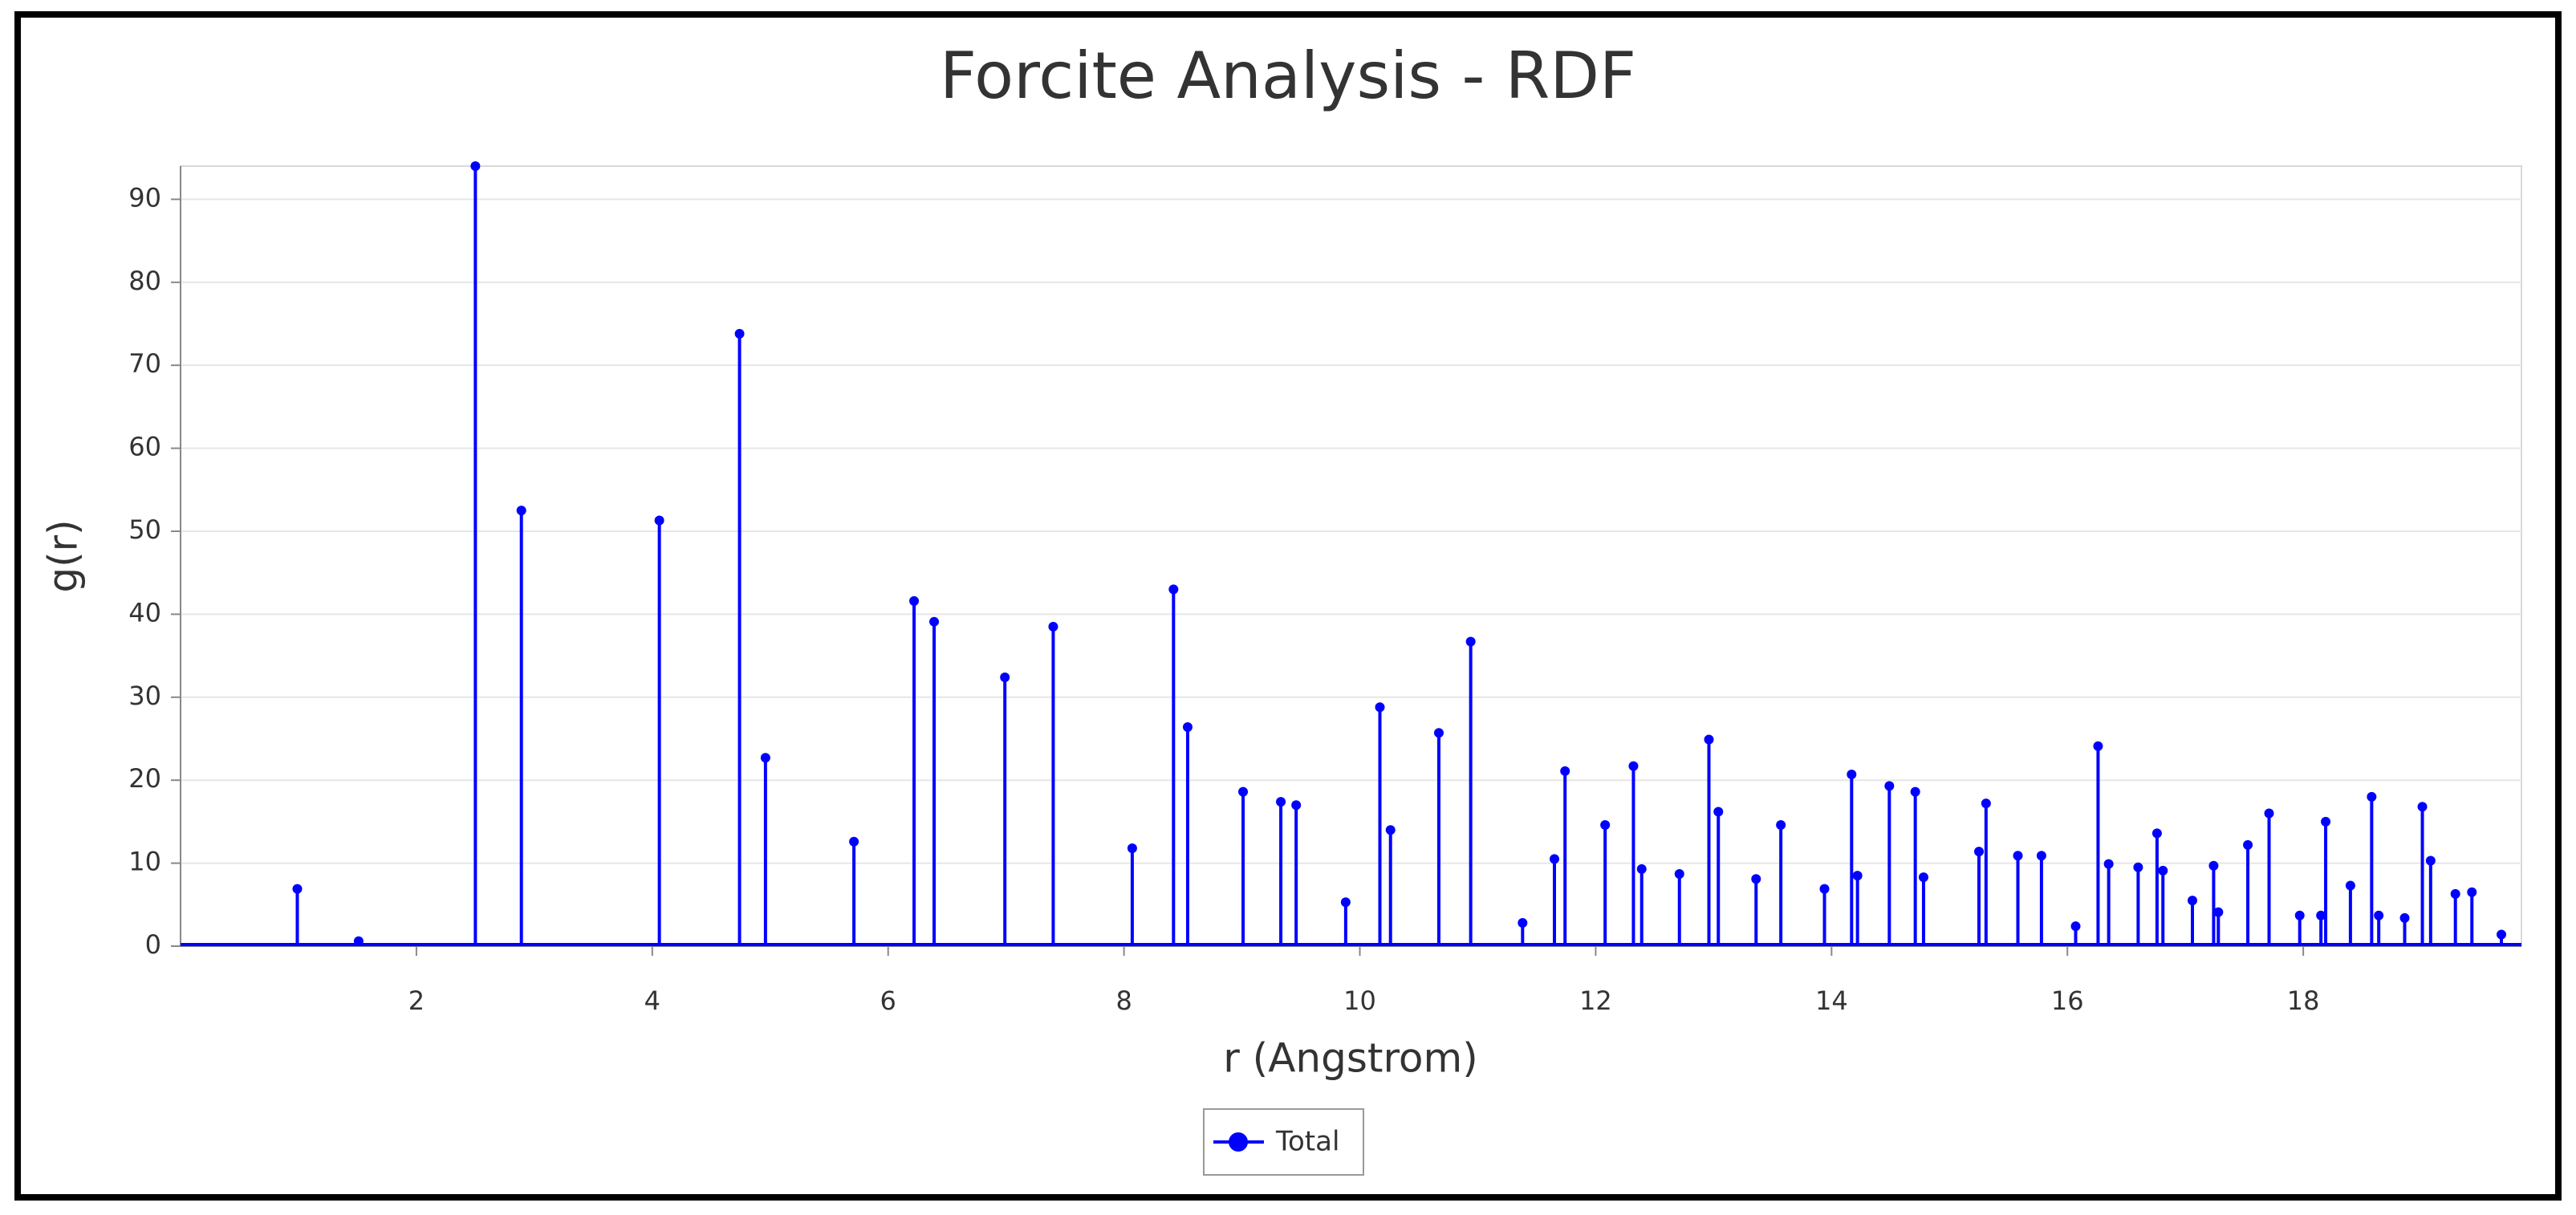 The width and height of the screenshot is (2576, 1215). What do you see at coordinates (145, 778) in the screenshot?
I see `y-tick-label: 20` at bounding box center [145, 778].